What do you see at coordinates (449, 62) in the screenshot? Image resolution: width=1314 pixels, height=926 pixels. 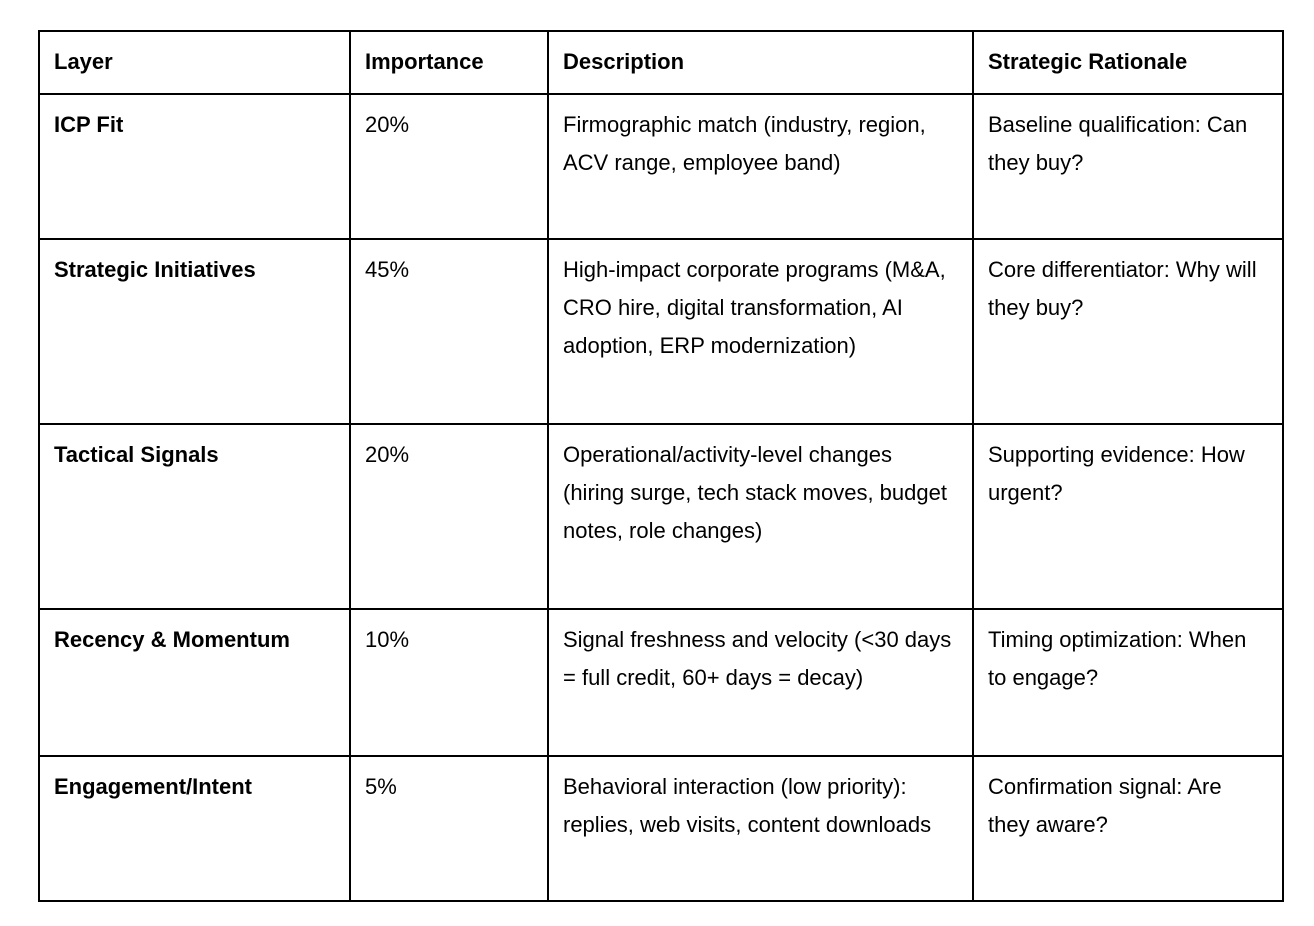 I see `column-header-importance: Importance` at bounding box center [449, 62].